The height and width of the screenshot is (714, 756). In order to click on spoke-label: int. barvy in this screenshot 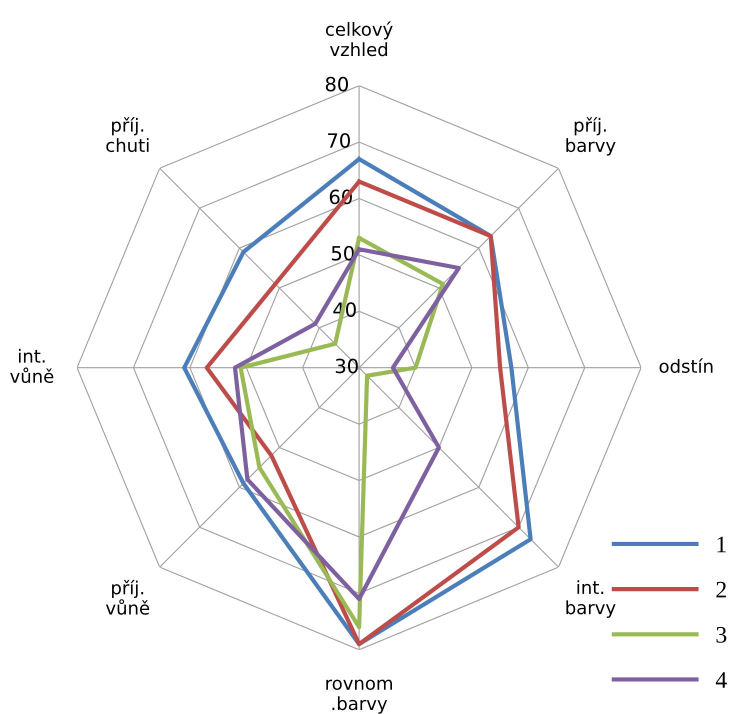, I will do `click(591, 599)`.